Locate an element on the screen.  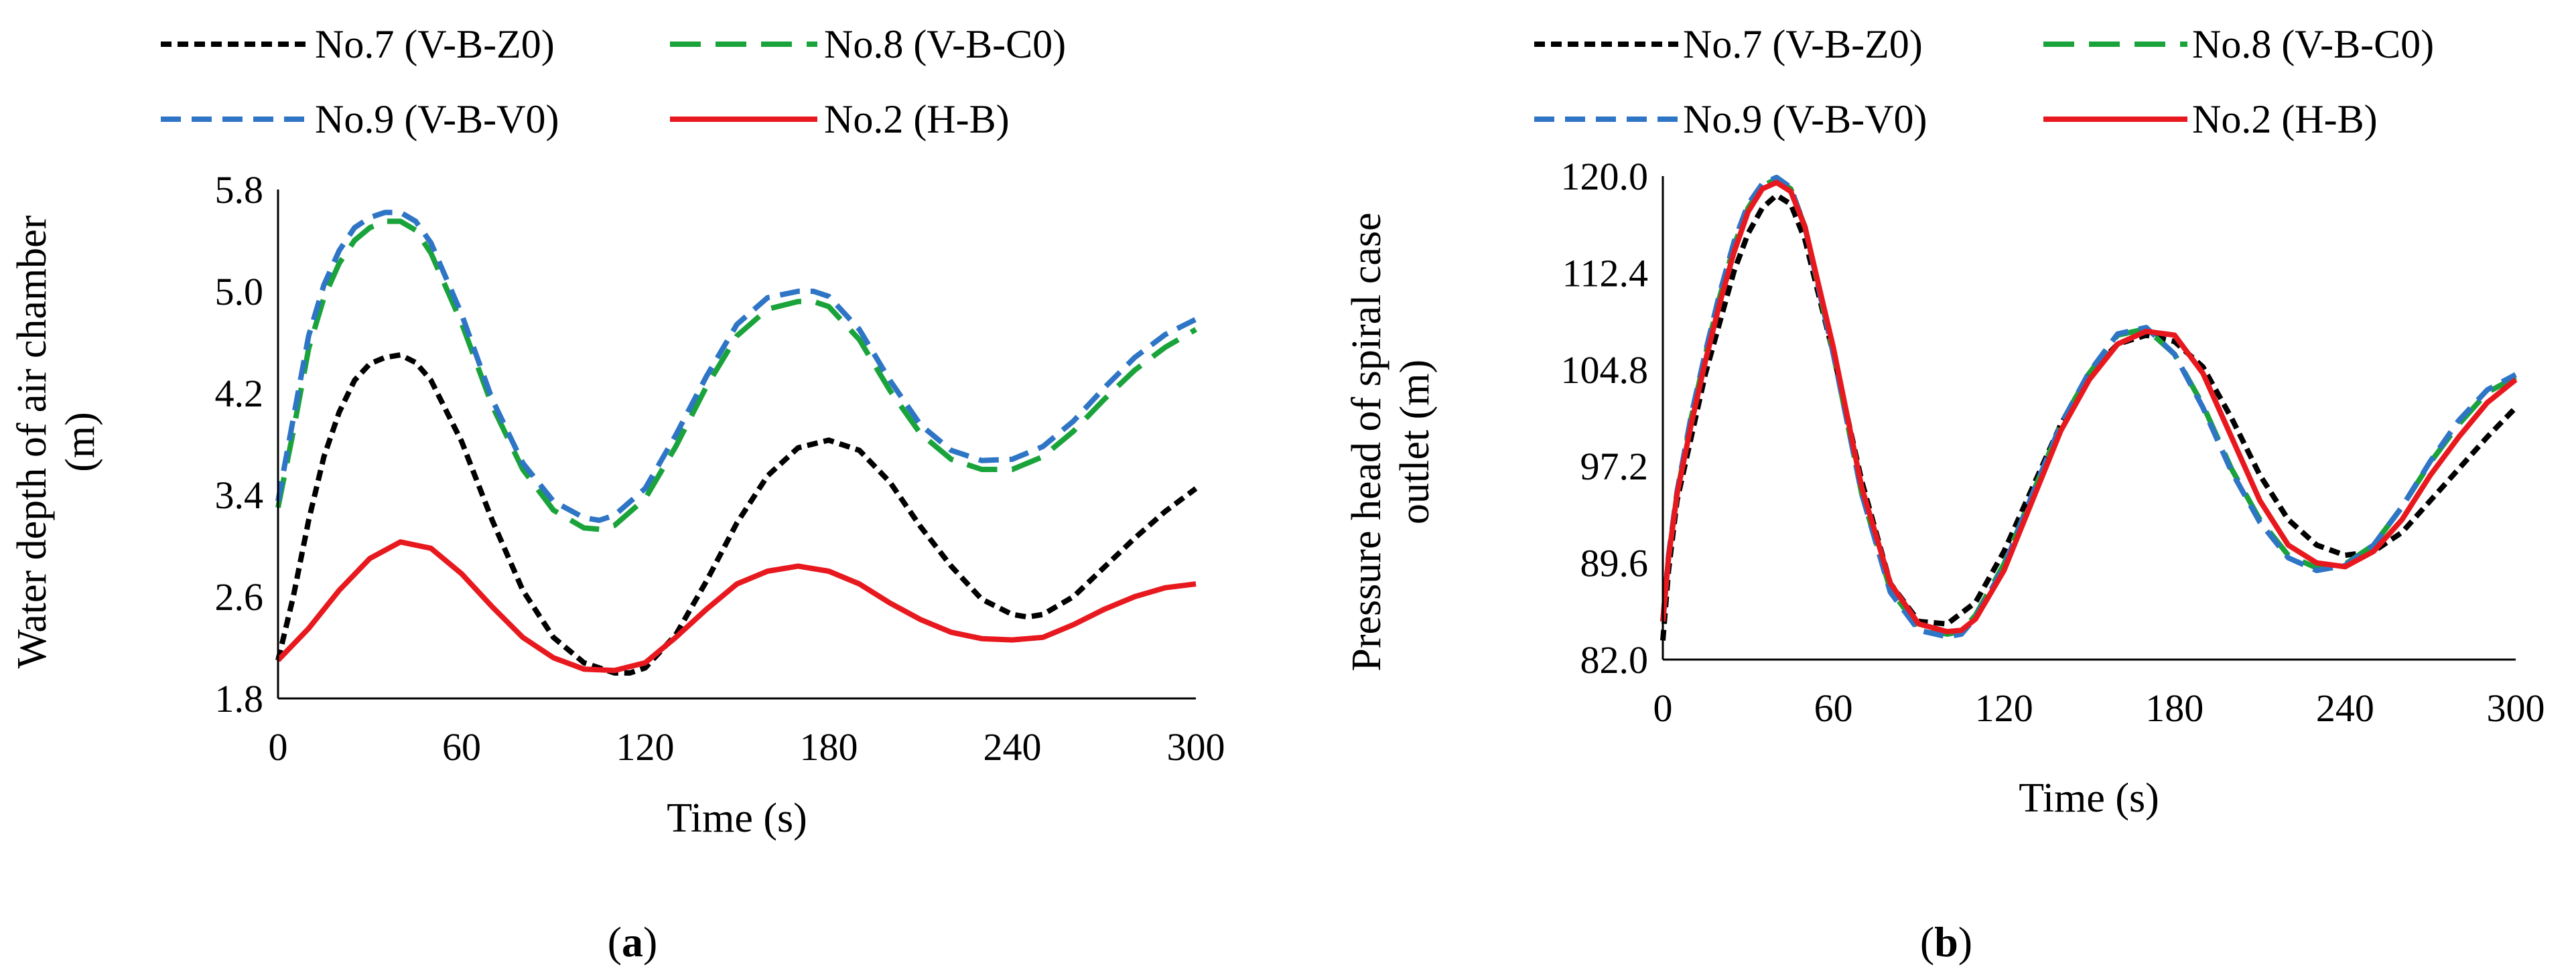
y-tick-label-b-5: 120.0 is located at coordinates (1605, 176).